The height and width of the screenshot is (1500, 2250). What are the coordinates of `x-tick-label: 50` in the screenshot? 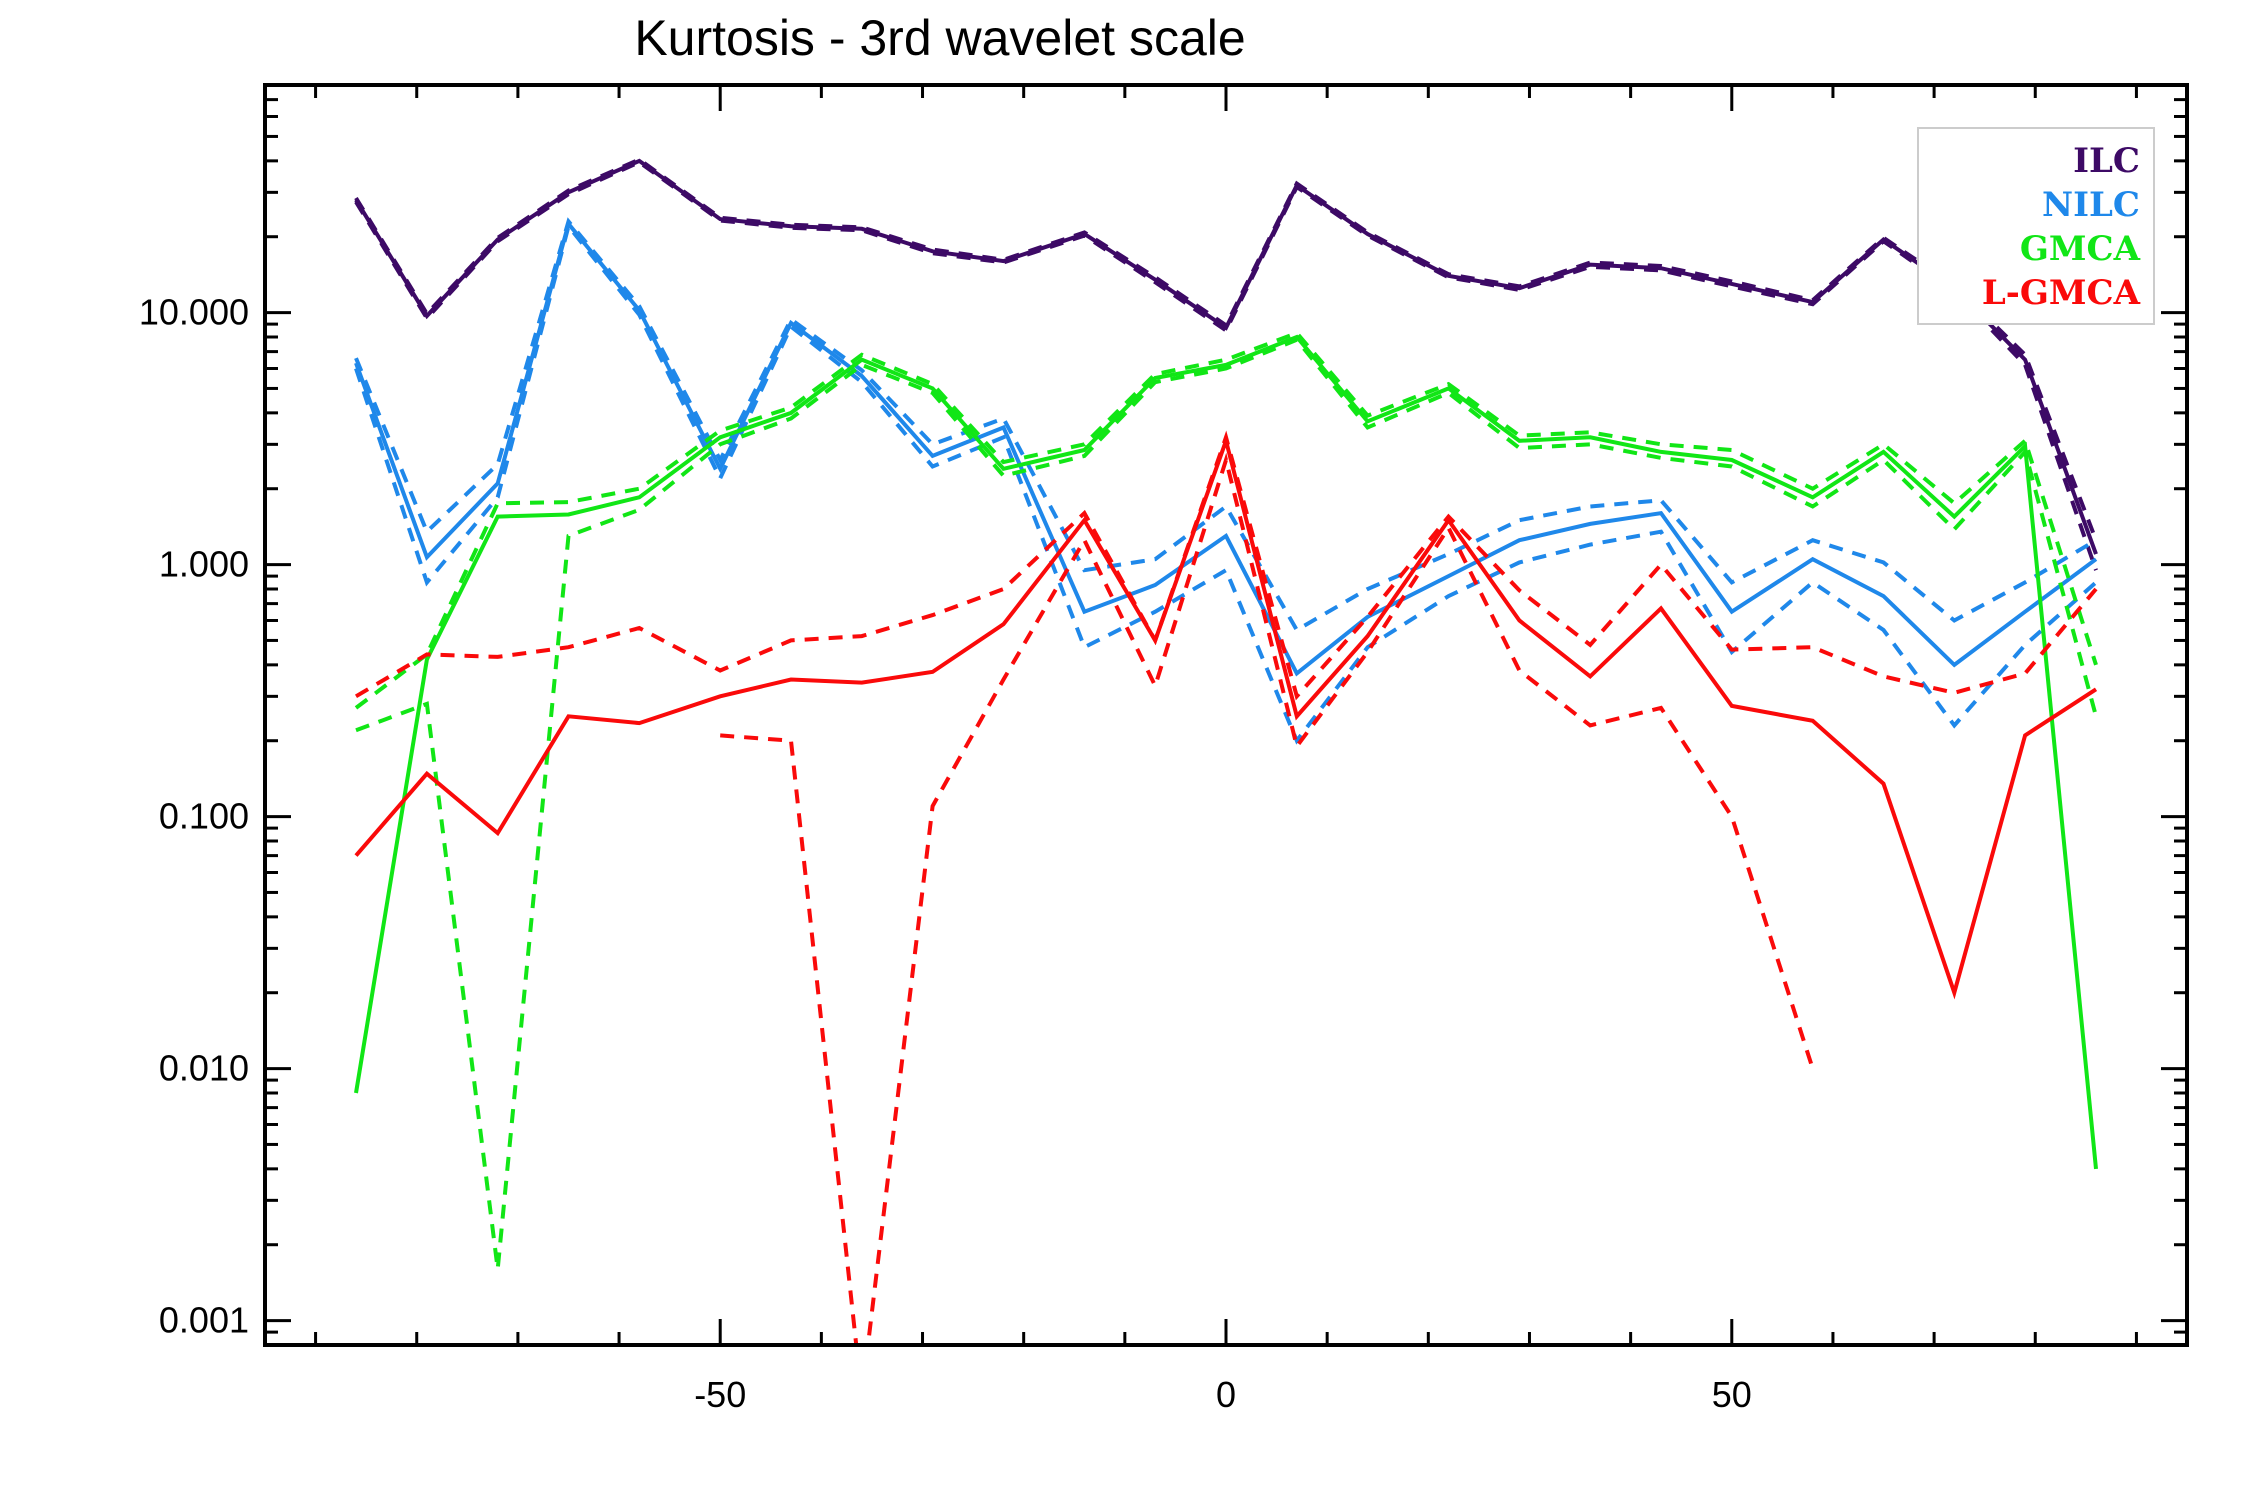 It's located at (1732, 1394).